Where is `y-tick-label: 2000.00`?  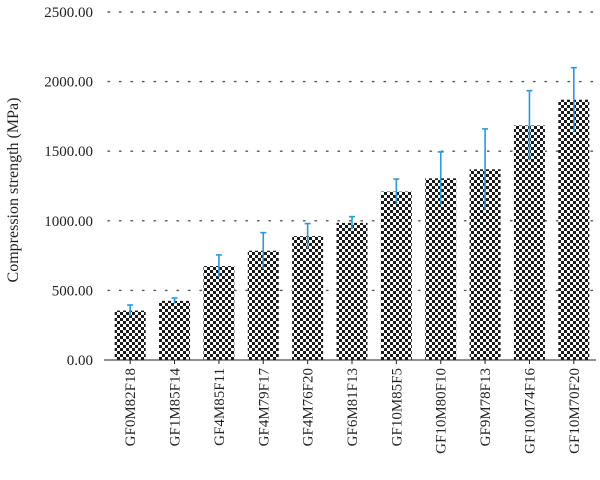
y-tick-label: 2000.00 is located at coordinates (68, 83).